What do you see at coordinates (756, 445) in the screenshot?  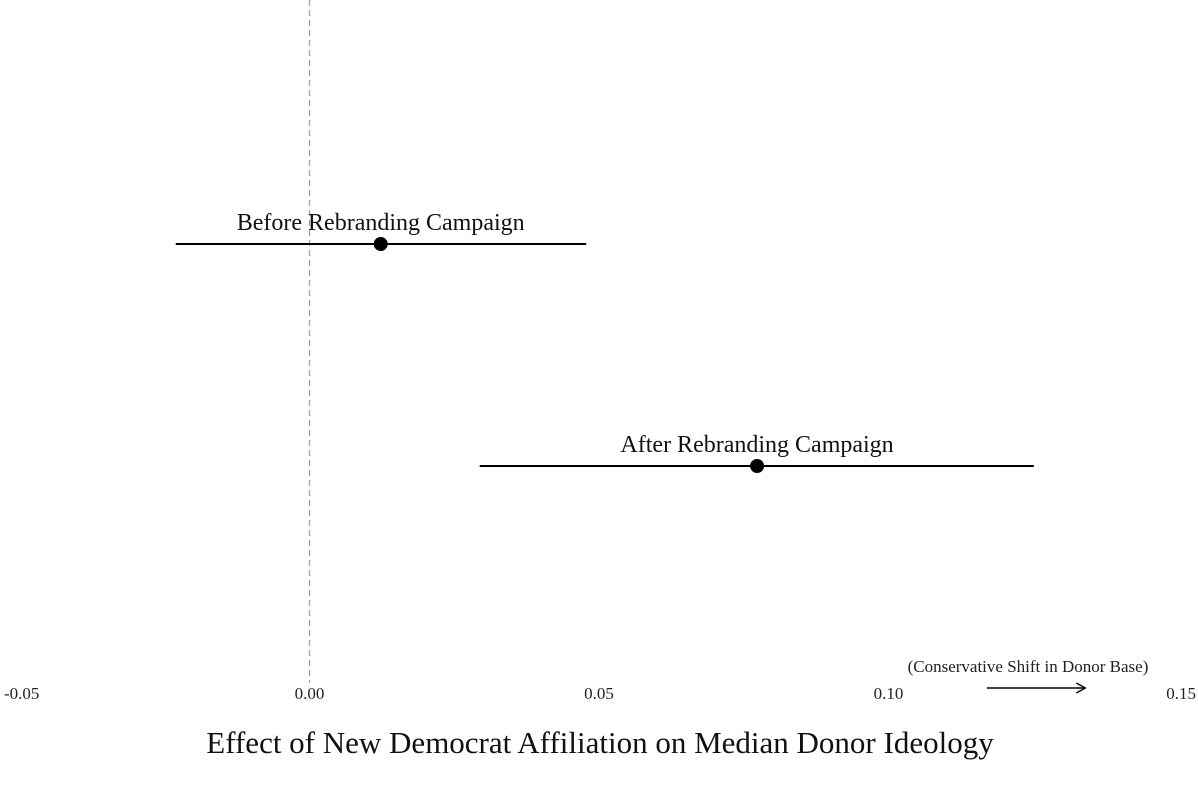 I see `series-label-after-rebranding-campaign: After Rebranding Campaign` at bounding box center [756, 445].